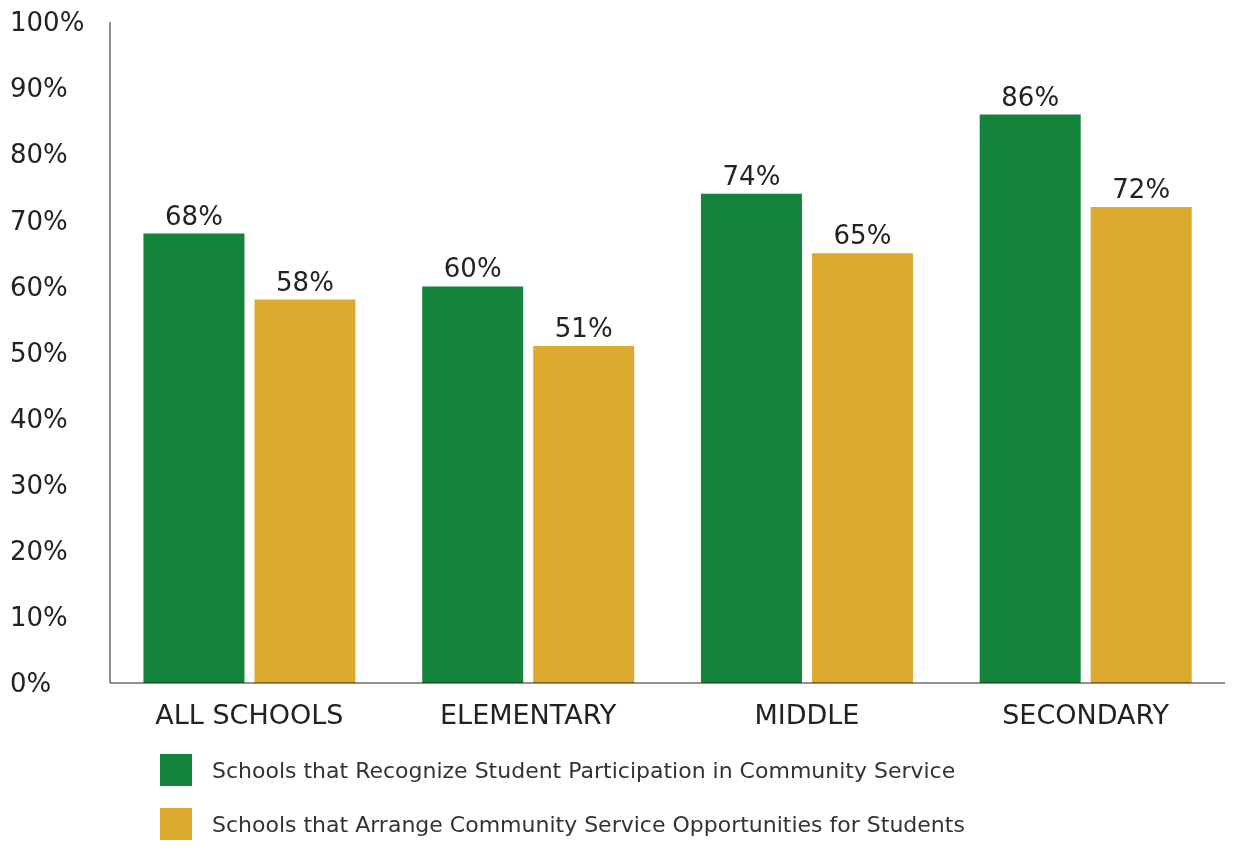 Image resolution: width=1237 pixels, height=861 pixels. Describe the element at coordinates (39, 484) in the screenshot. I see `y-tick-label: 30%` at that location.